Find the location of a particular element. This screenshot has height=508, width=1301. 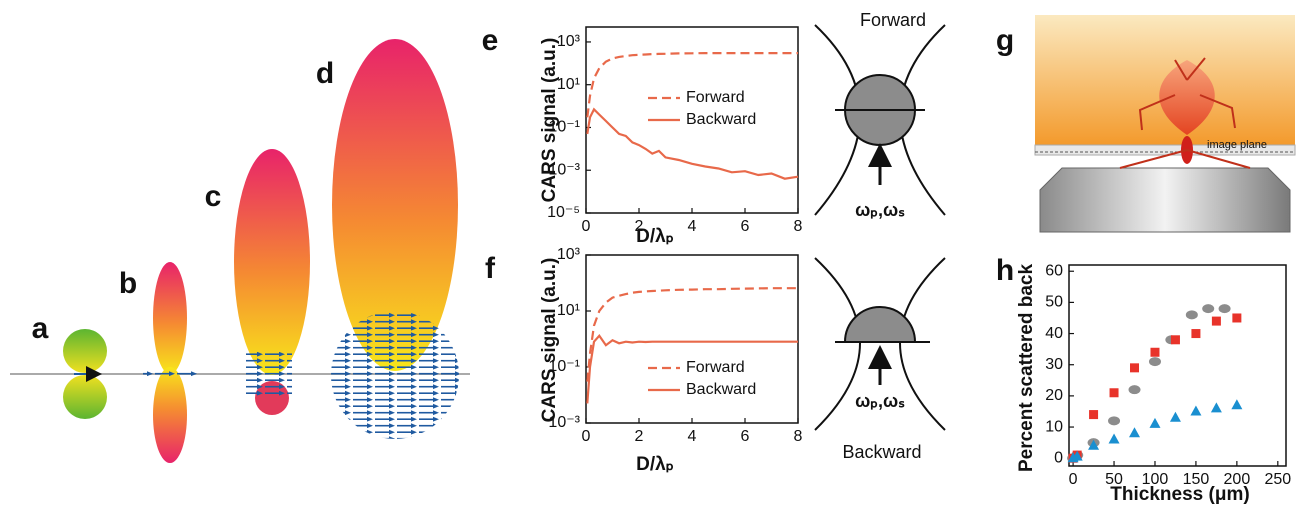

diagram-forward is located at coordinates (880, 120).